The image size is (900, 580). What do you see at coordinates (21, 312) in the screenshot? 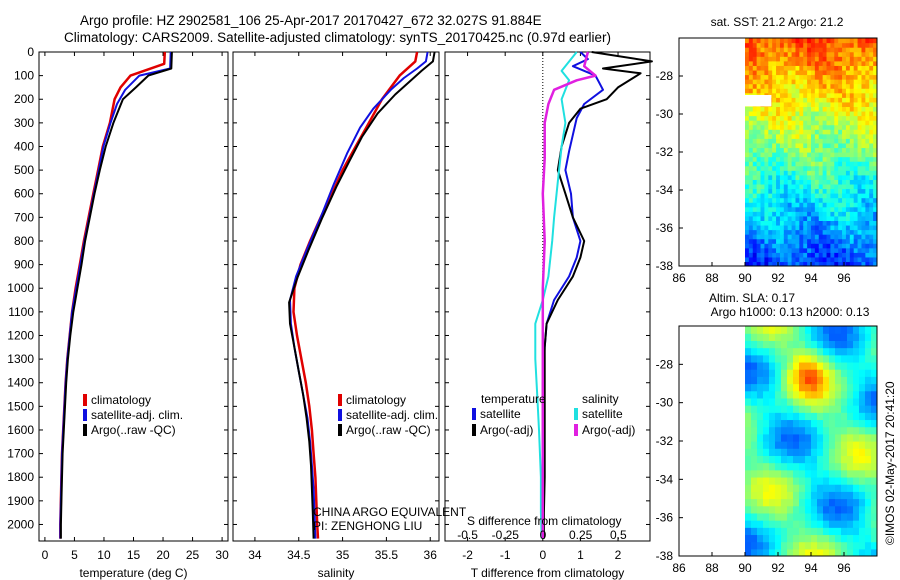
I see `depth-tick-label: 1100` at bounding box center [21, 312].